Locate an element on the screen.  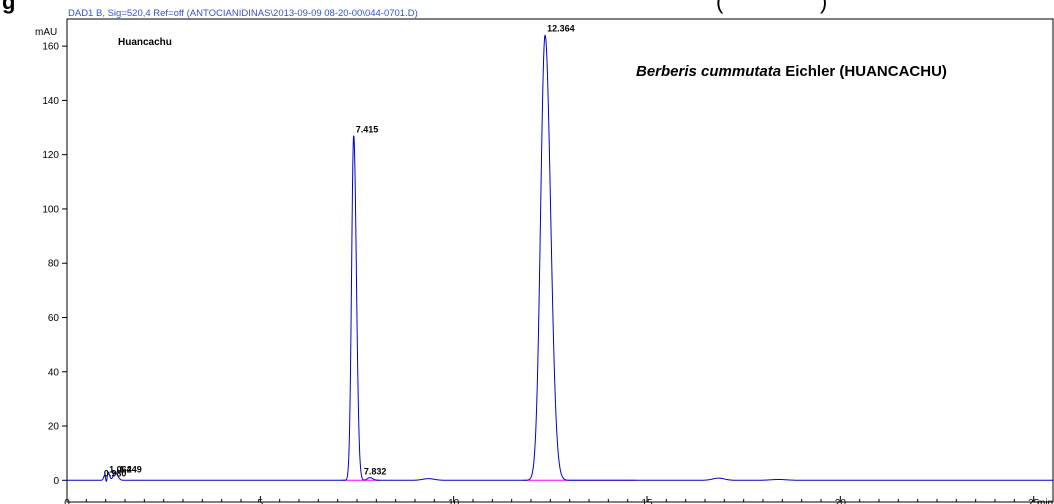
x-tick-label: 10 is located at coordinates (454, 501).